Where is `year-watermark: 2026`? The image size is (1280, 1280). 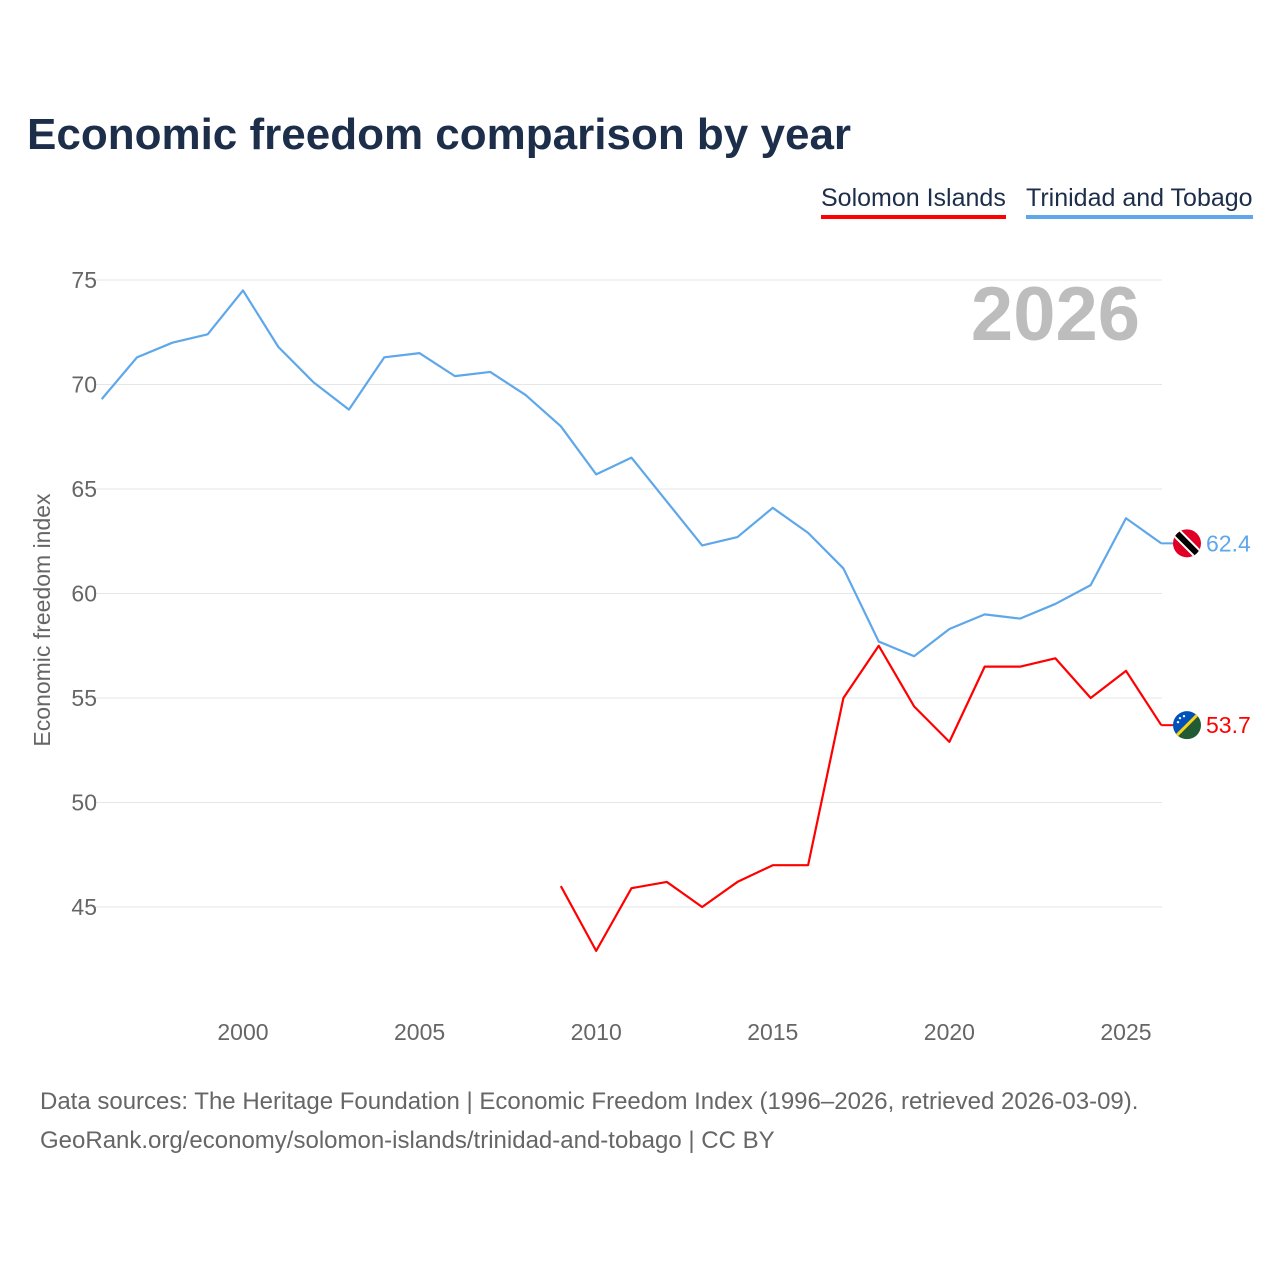
year-watermark: 2026 is located at coordinates (1055, 314).